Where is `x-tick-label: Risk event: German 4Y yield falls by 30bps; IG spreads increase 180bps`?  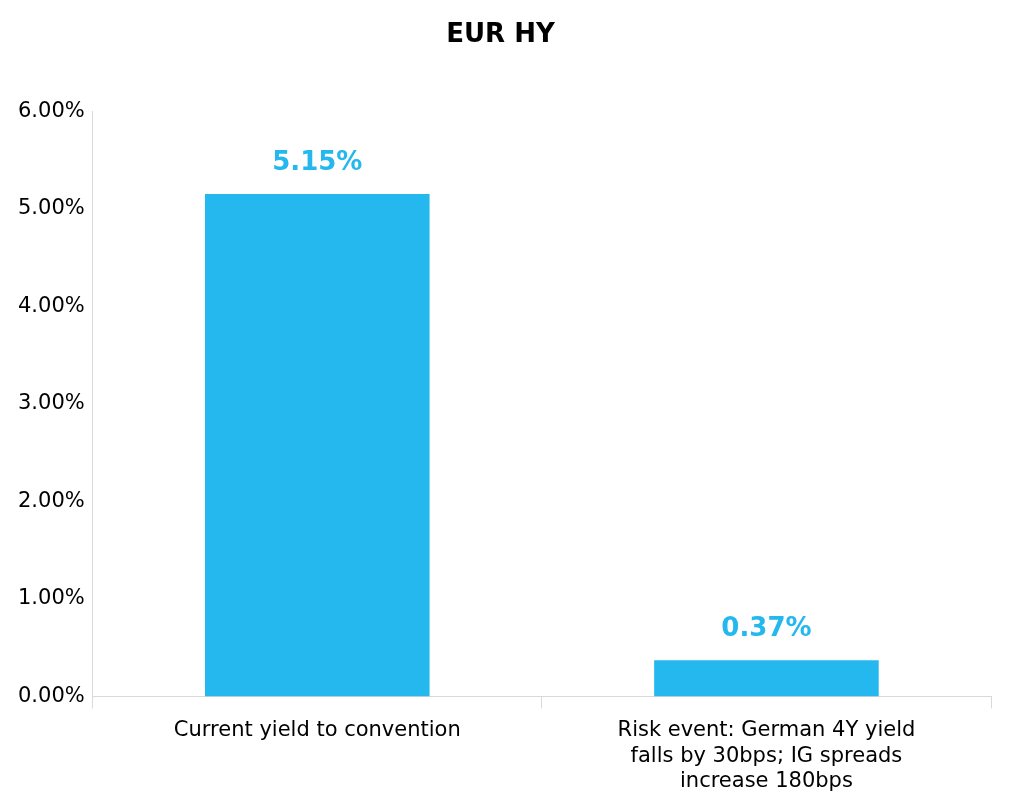
x-tick-label: Risk event: German 4Y yield falls by 30bps; IG spreads increase 180bps is located at coordinates (766, 754).